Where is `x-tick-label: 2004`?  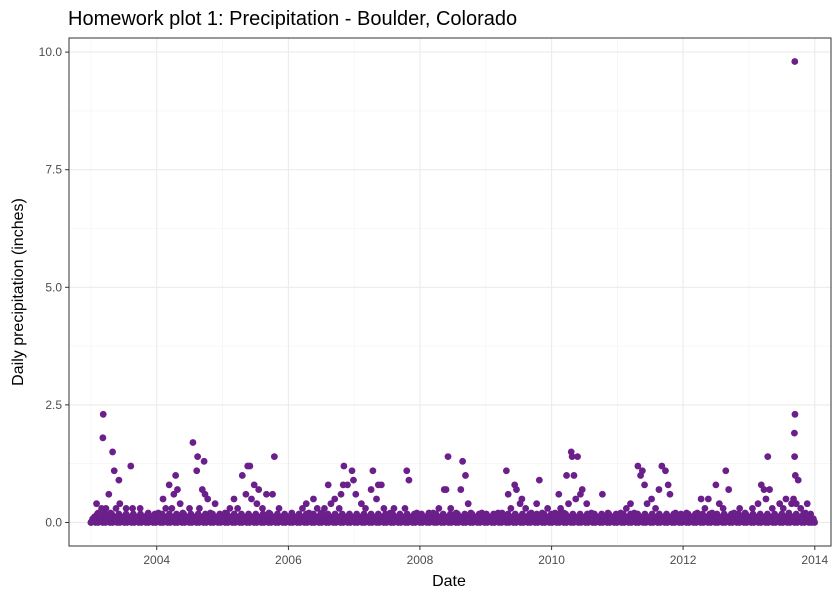 x-tick-label: 2004 is located at coordinates (156, 560).